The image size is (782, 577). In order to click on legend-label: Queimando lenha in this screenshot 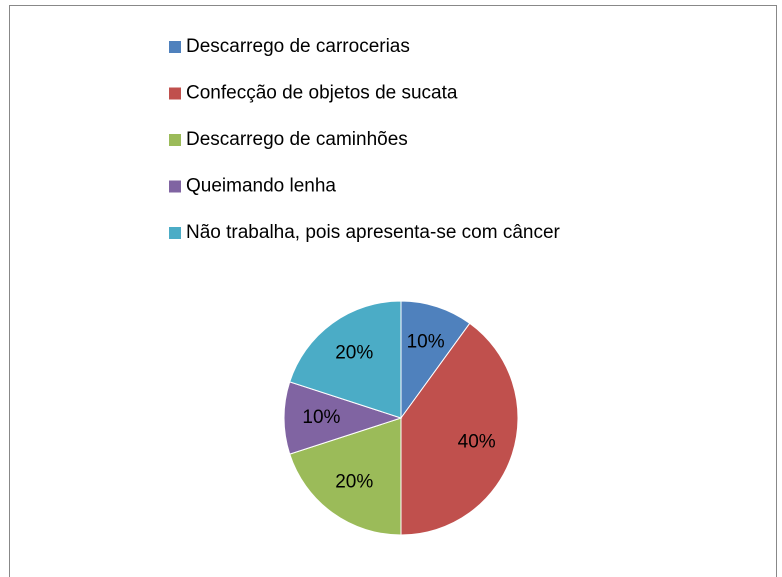, I will do `click(261, 186)`.